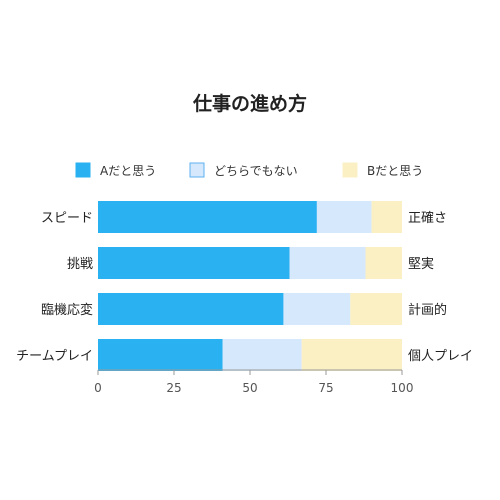  What do you see at coordinates (80, 264) in the screenshot?
I see `category-label-2: 挑戦` at bounding box center [80, 264].